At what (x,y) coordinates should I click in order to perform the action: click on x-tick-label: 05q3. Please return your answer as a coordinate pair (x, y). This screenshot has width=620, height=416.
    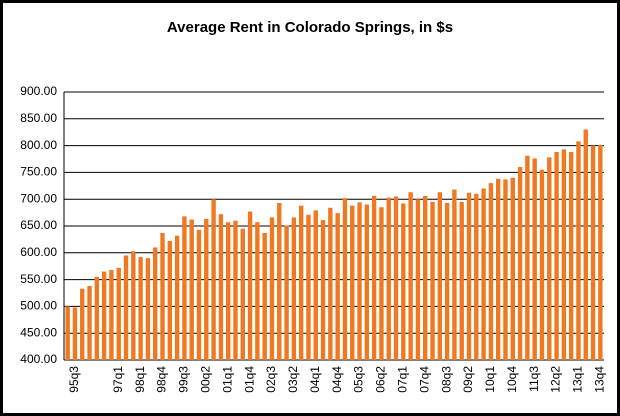
    Looking at the image, I should click on (359, 379).